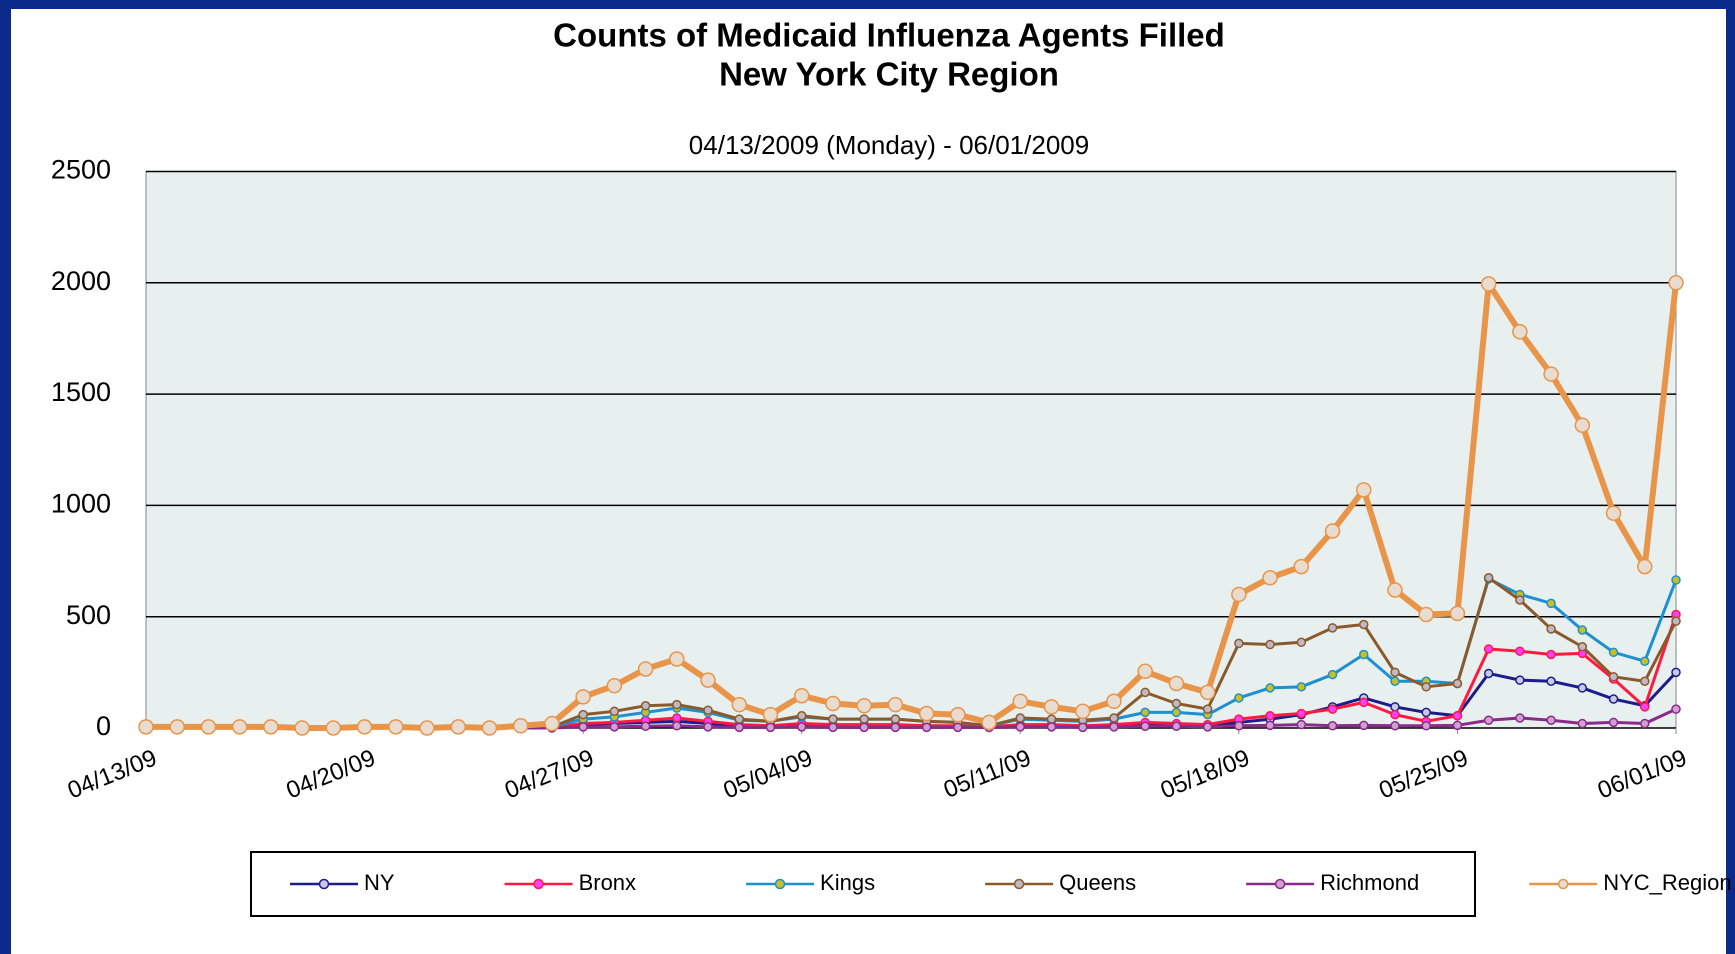 Image resolution: width=1735 pixels, height=954 pixels. Describe the element at coordinates (780, 884) in the screenshot. I see `legend-marker` at that location.